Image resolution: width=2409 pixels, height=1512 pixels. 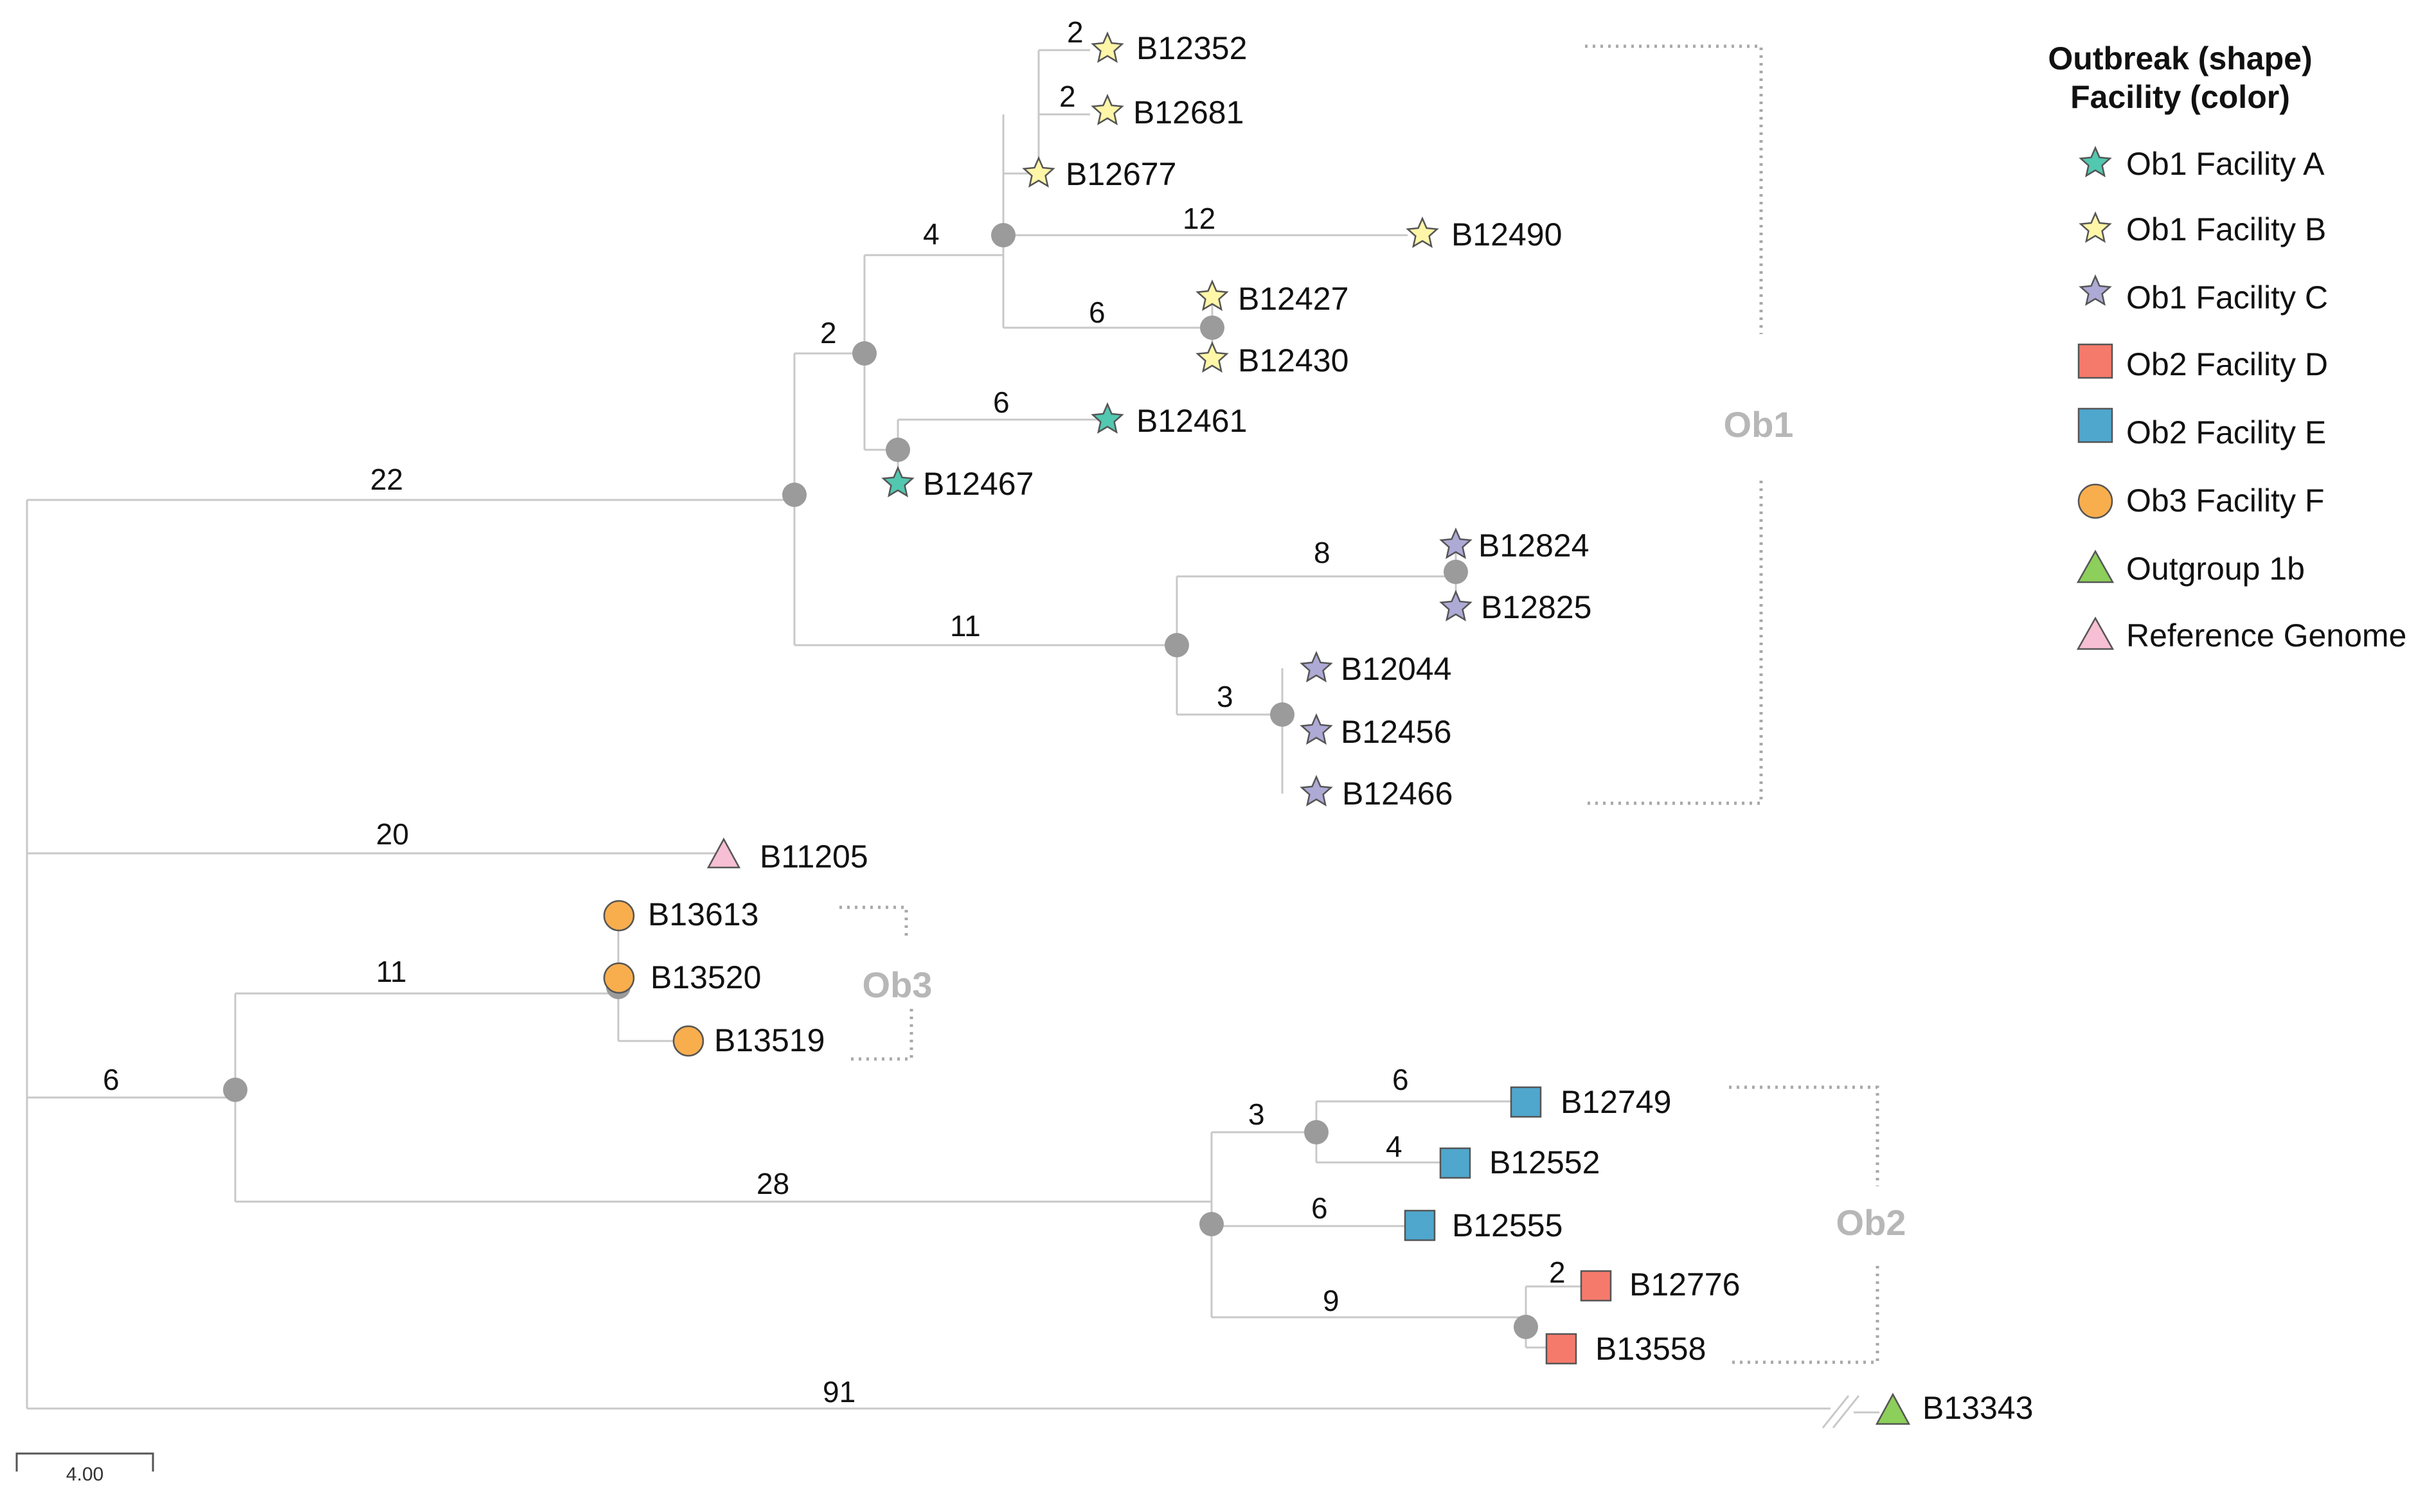 I want to click on legend-label: Ob1 Facility B, so click(x=2226, y=229).